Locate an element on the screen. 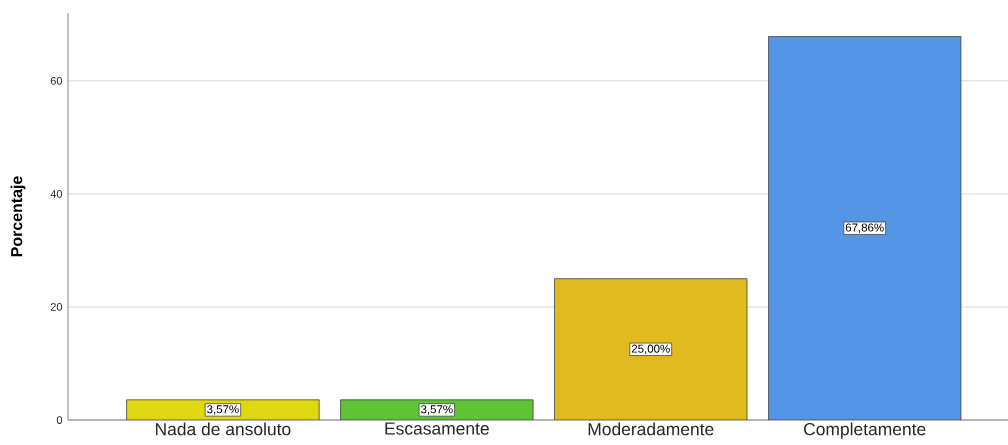 This screenshot has height=445, width=1008. x-tick-label: Nada de ansoluto is located at coordinates (223, 429).